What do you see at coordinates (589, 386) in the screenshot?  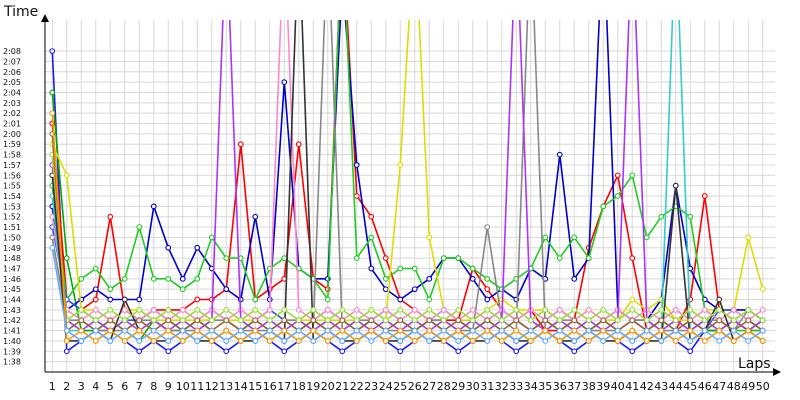 I see `x-tick-label: 38` at bounding box center [589, 386].